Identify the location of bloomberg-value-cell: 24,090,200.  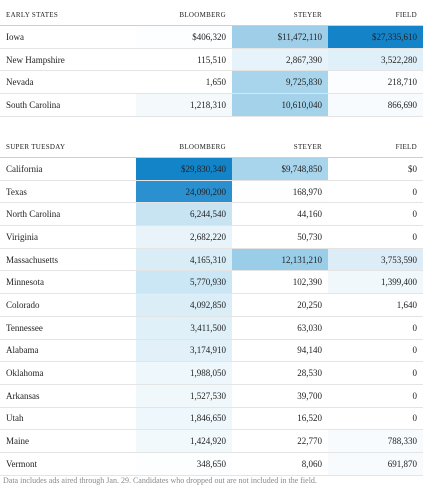
(184, 192).